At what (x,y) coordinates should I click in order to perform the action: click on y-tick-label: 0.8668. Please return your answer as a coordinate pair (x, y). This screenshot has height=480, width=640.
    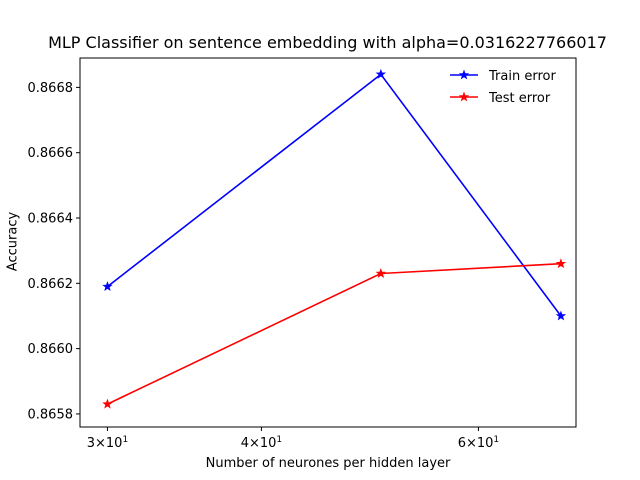
    Looking at the image, I should click on (51, 88).